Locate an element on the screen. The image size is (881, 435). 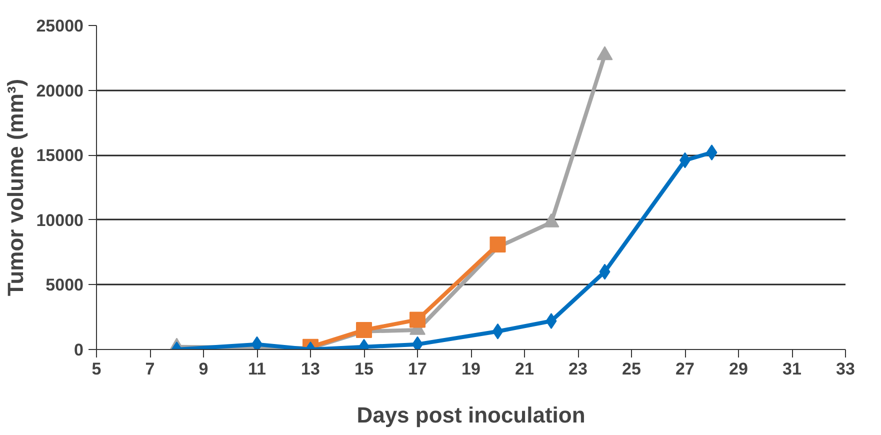
y-tick-label: 25000 is located at coordinates (60, 26).